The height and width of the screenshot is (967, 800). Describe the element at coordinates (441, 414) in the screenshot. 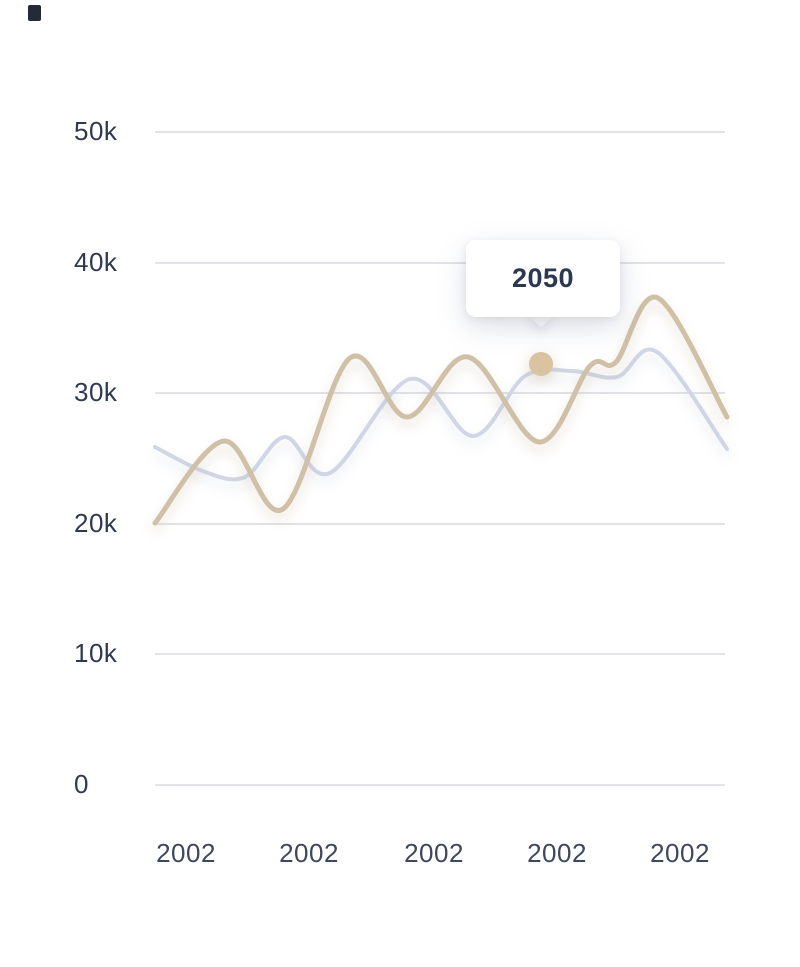

I see `secondary-line` at that location.